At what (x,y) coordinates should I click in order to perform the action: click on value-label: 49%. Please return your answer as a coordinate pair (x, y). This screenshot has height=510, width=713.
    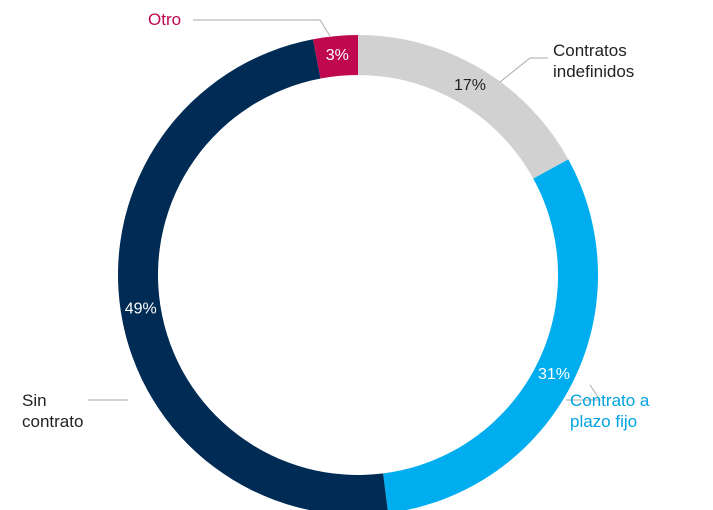
    Looking at the image, I should click on (141, 309).